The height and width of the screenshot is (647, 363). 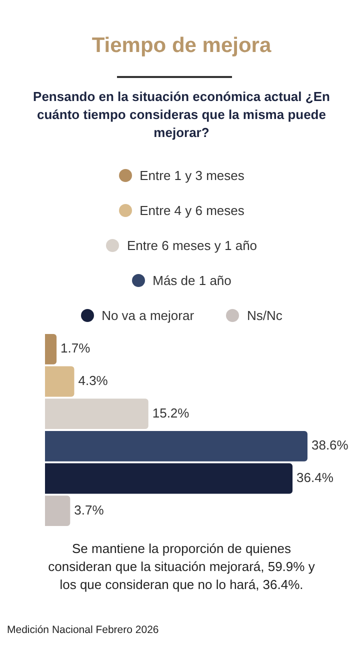 What do you see at coordinates (192, 175) in the screenshot?
I see `legend-label: Entre 1 y 3 meses` at bounding box center [192, 175].